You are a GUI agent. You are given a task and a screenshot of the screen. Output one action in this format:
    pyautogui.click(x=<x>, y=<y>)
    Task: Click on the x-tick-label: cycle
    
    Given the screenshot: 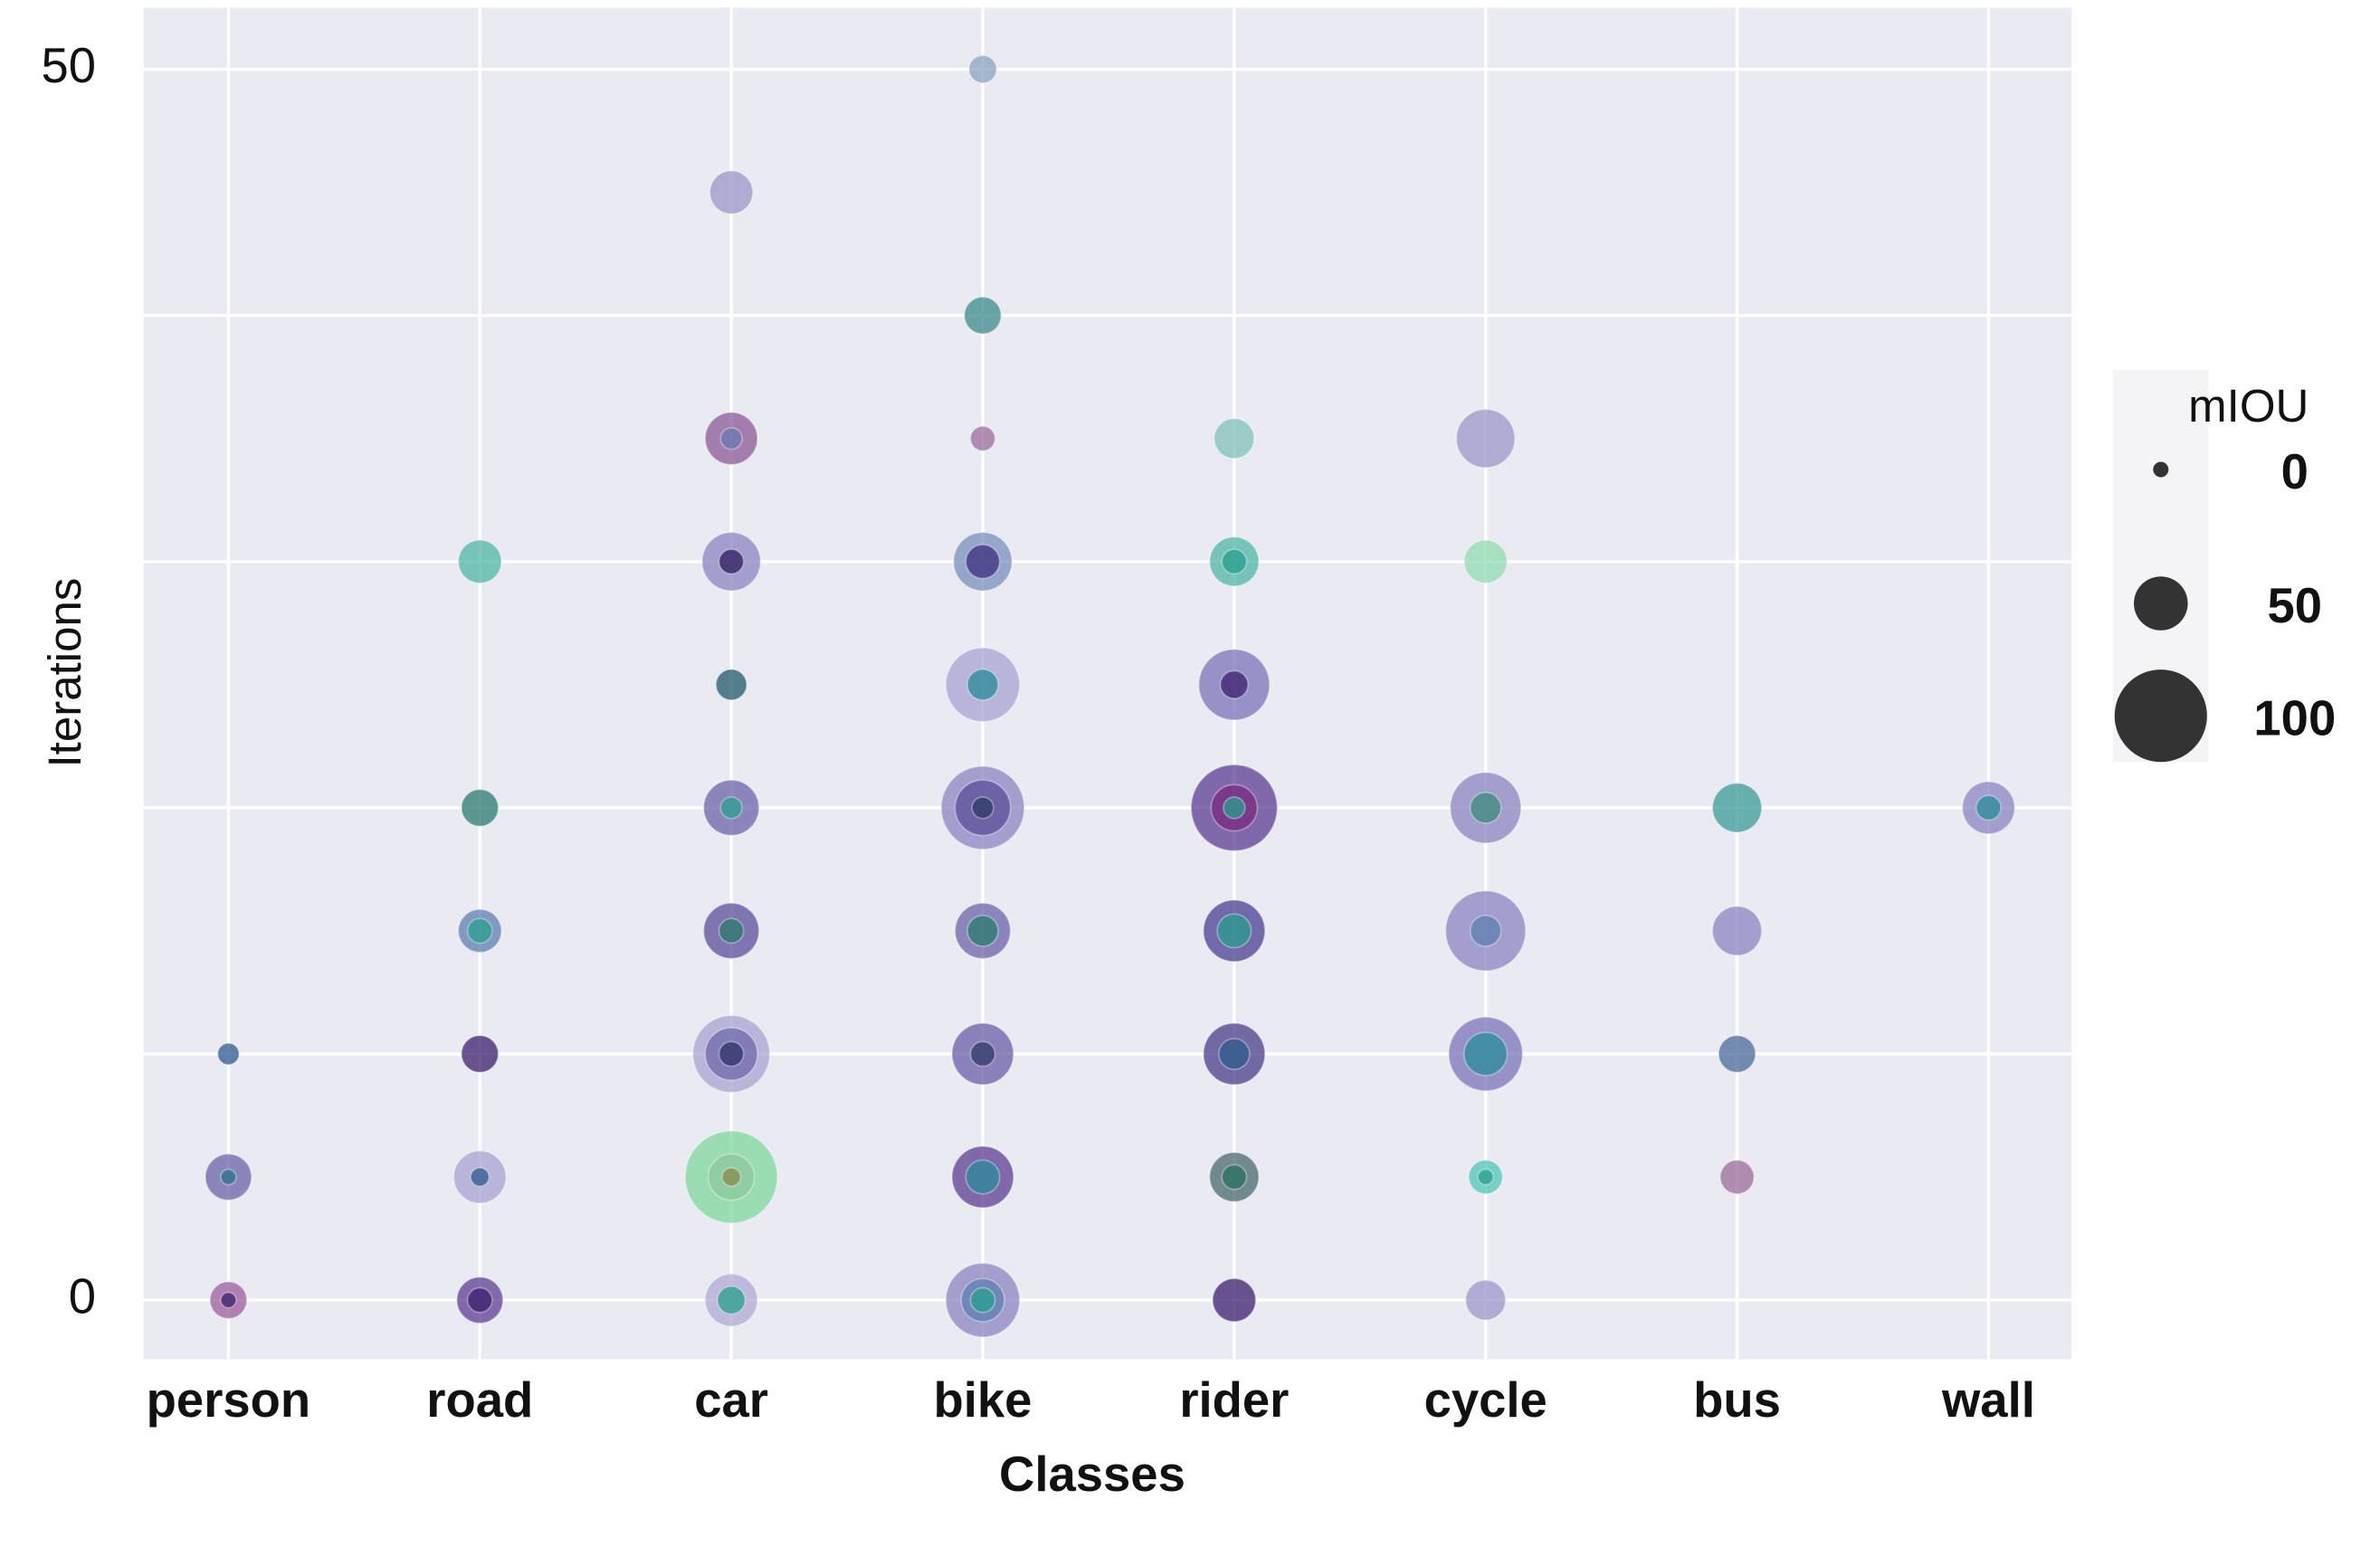 What is the action you would take?
    pyautogui.click(x=1485, y=1400)
    